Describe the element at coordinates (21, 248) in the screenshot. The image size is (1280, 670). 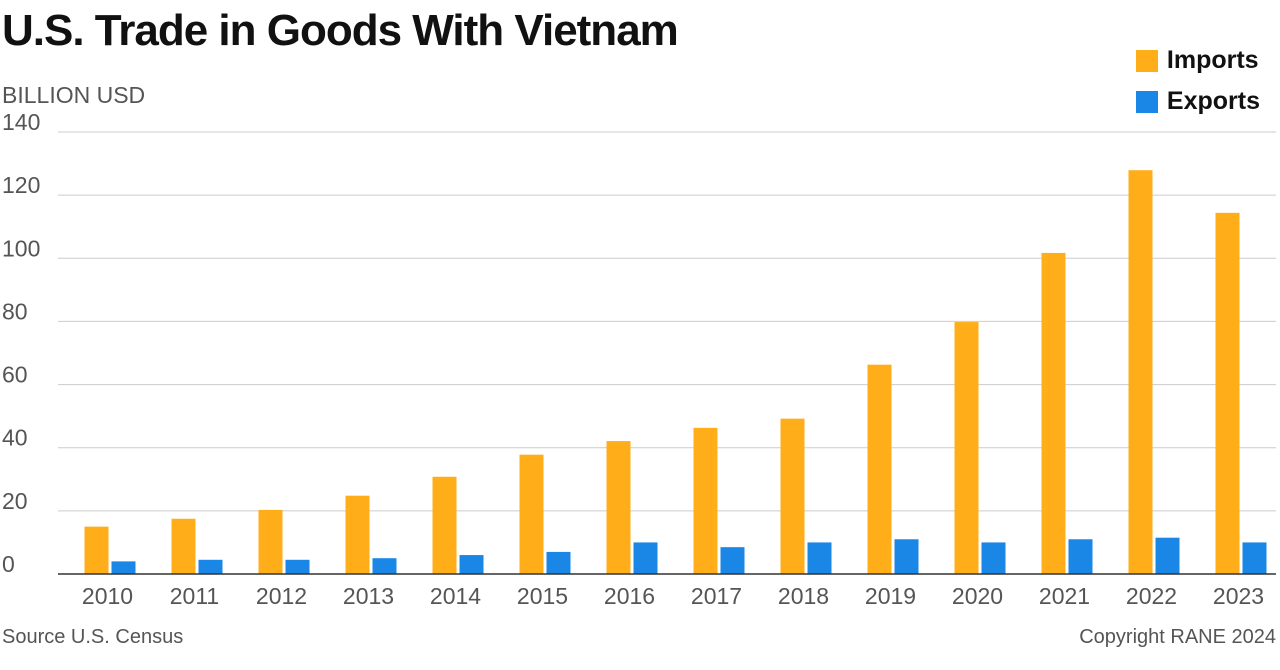
I see `y-tick-label-100: 100` at that location.